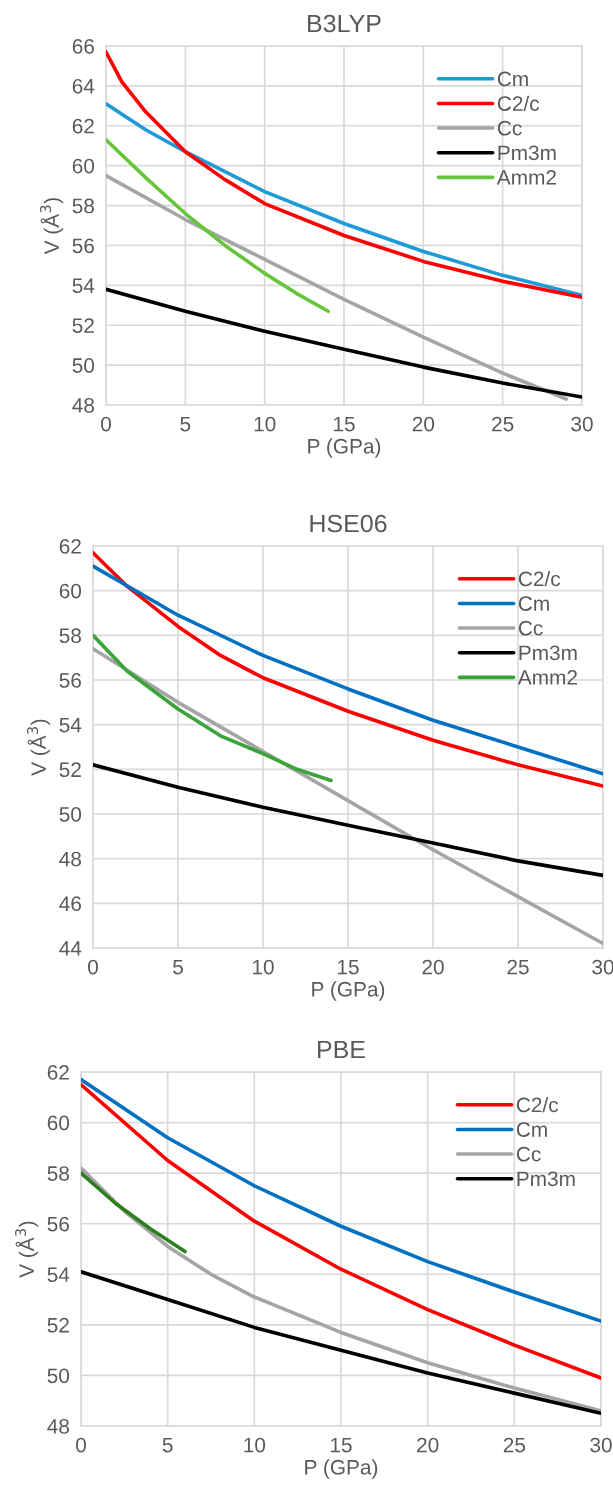  What do you see at coordinates (70, 904) in the screenshot?
I see `y-tick-label: 46` at bounding box center [70, 904].